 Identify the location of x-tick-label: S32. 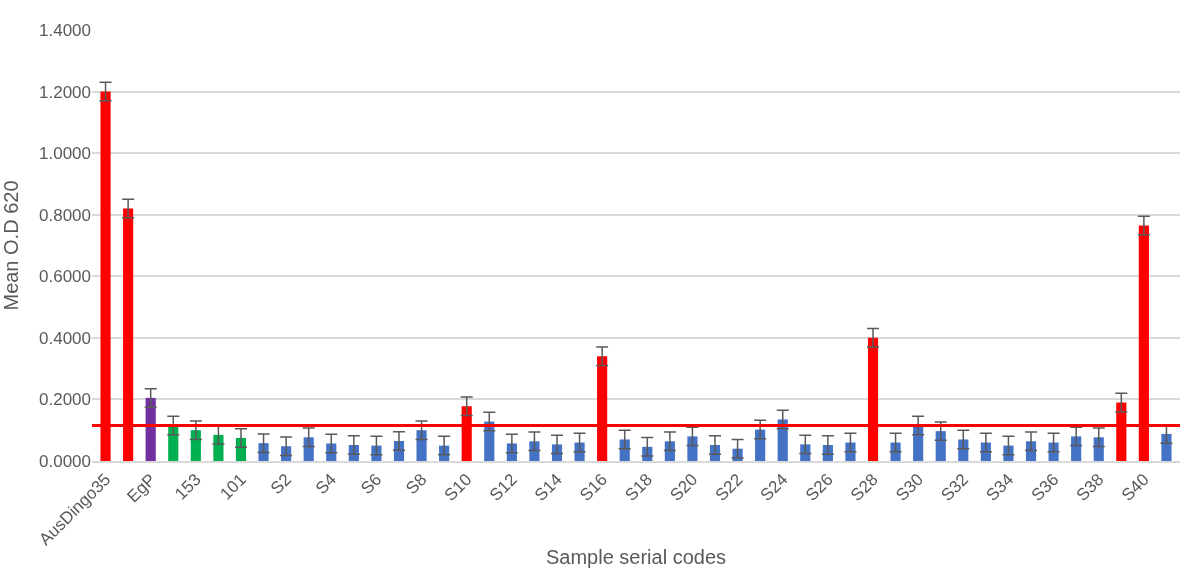
(955, 487).